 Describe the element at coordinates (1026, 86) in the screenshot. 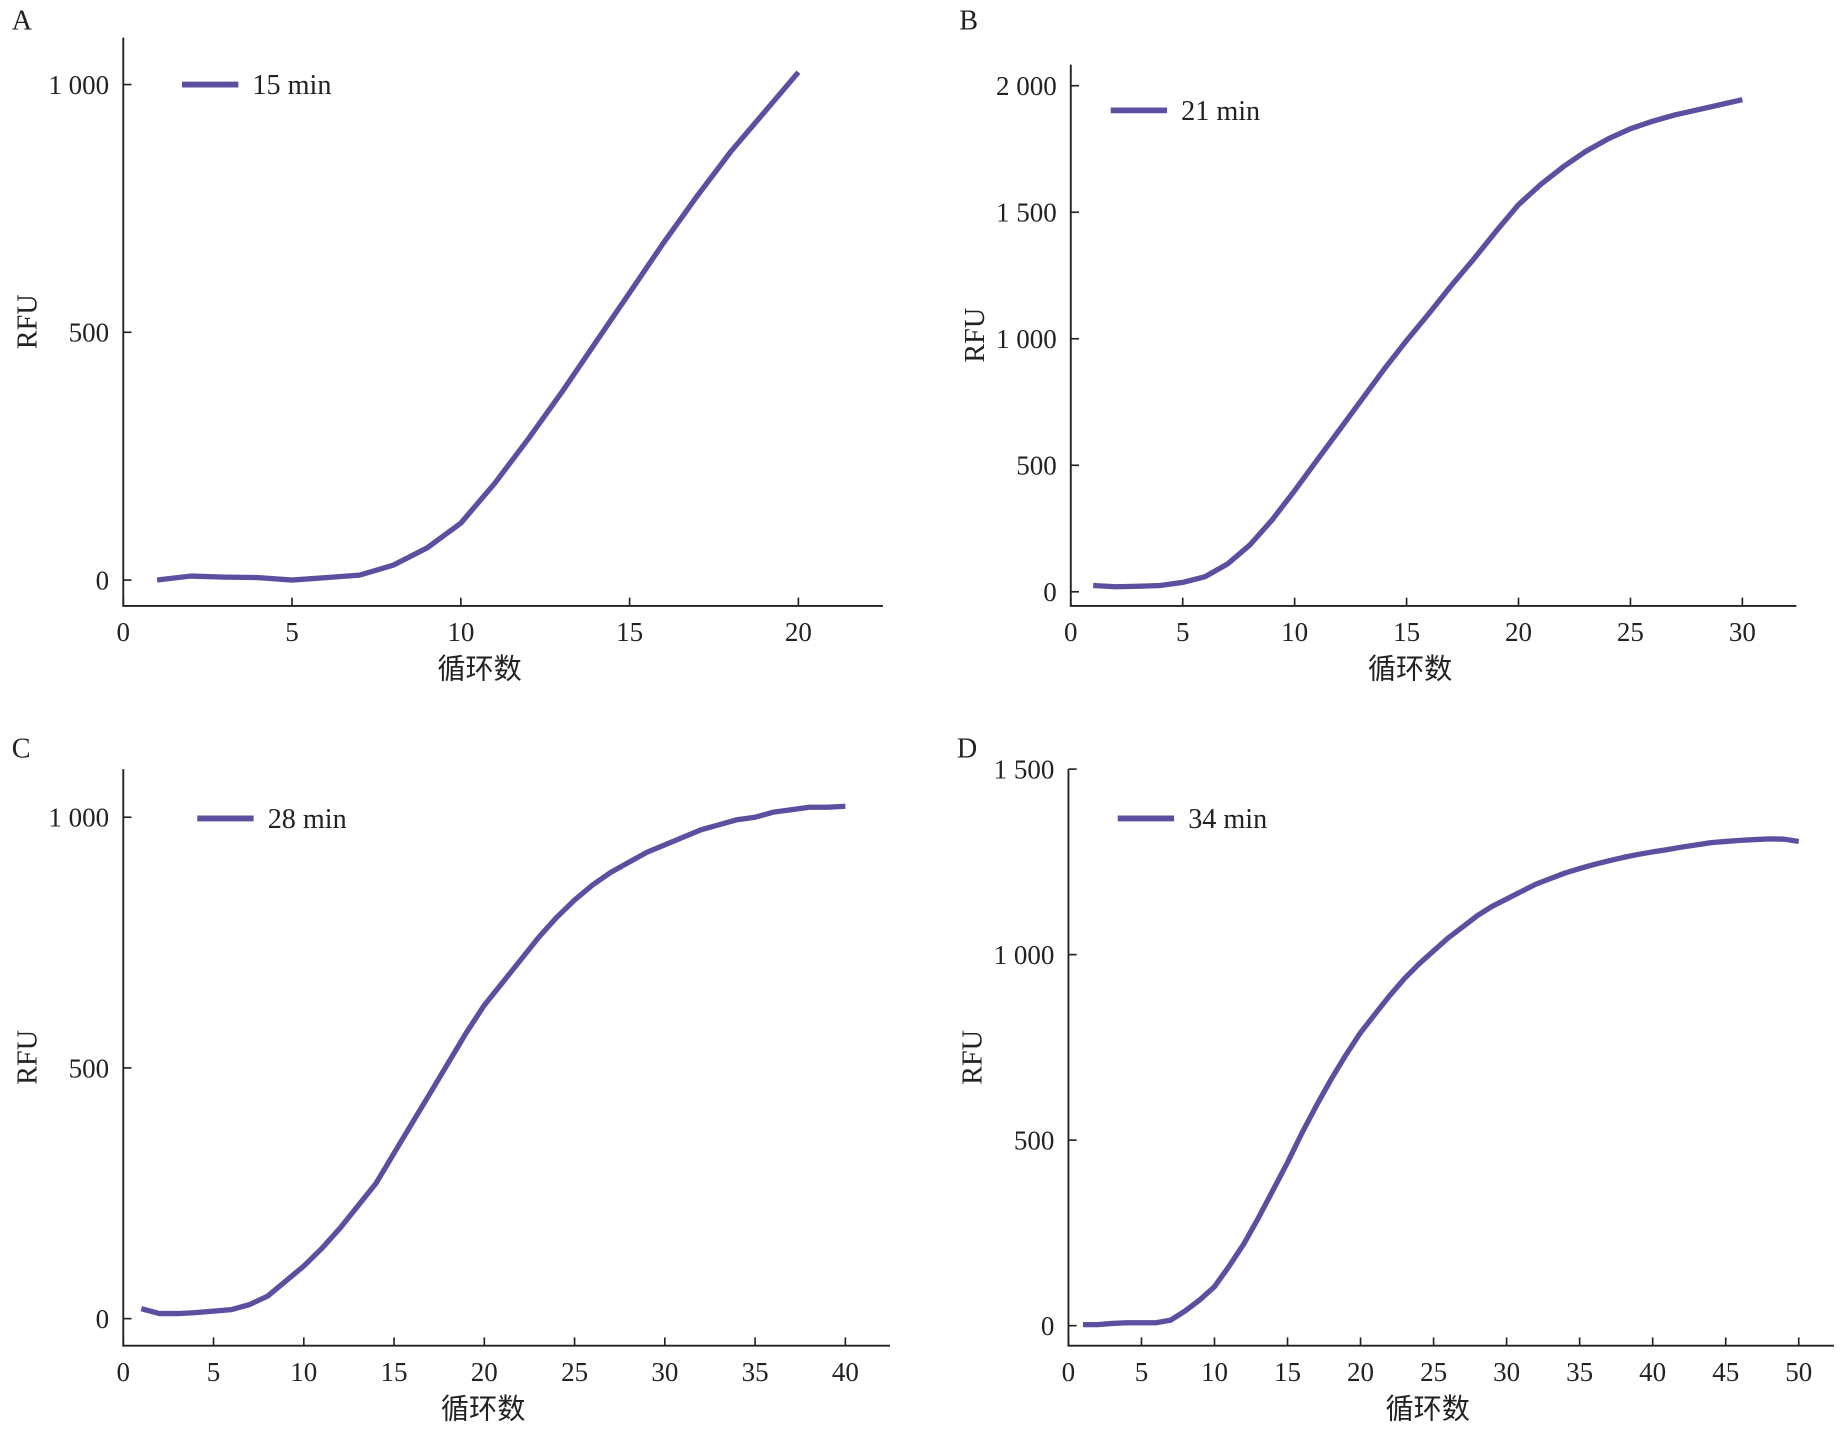

I see `y-tick-label: 2 000` at that location.